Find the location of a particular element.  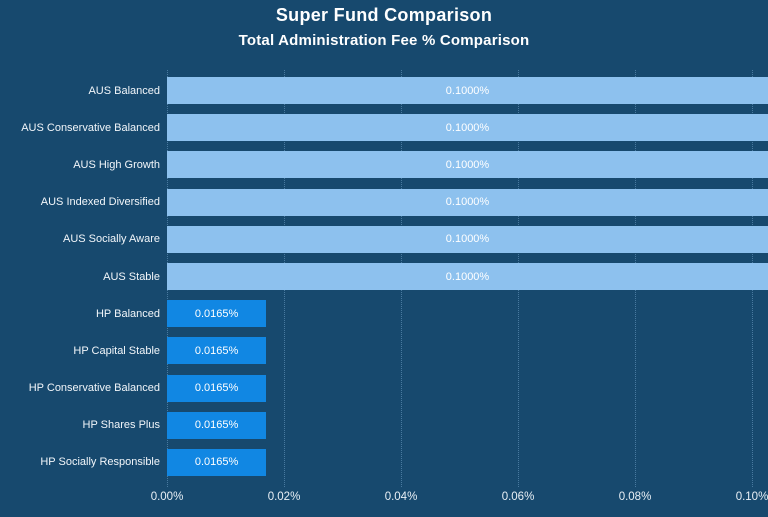

category-label: AUS High Growth is located at coordinates (116, 164).